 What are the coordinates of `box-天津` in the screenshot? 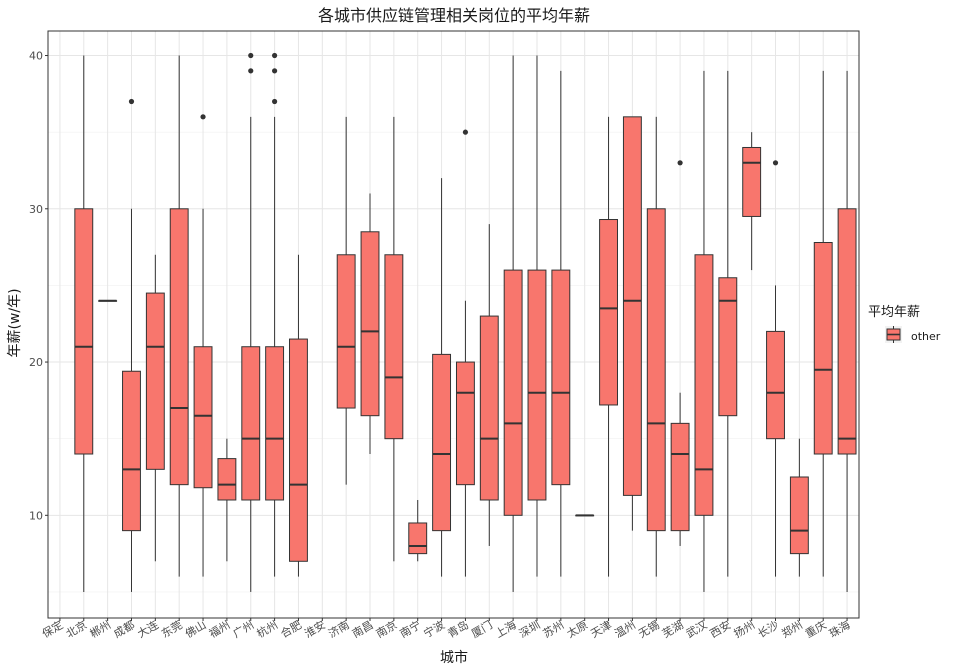 It's located at (608, 346).